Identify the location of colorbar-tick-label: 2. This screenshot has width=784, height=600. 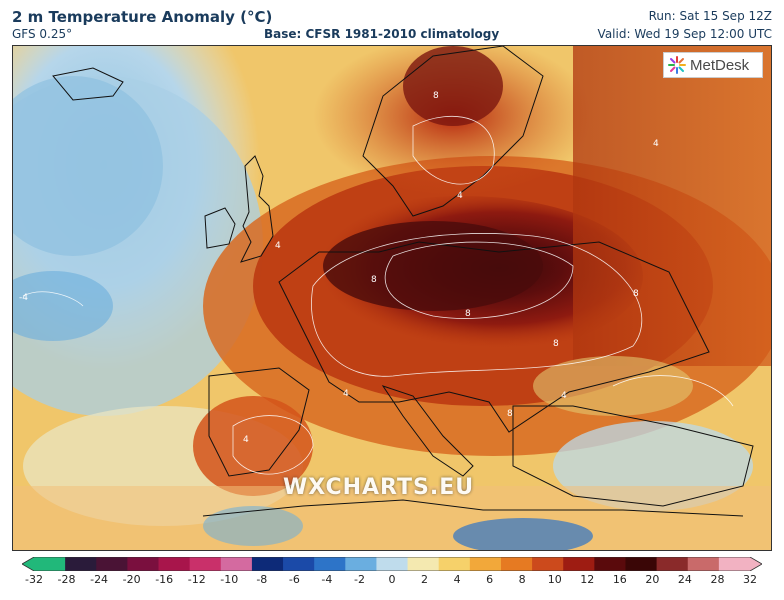
(425, 579).